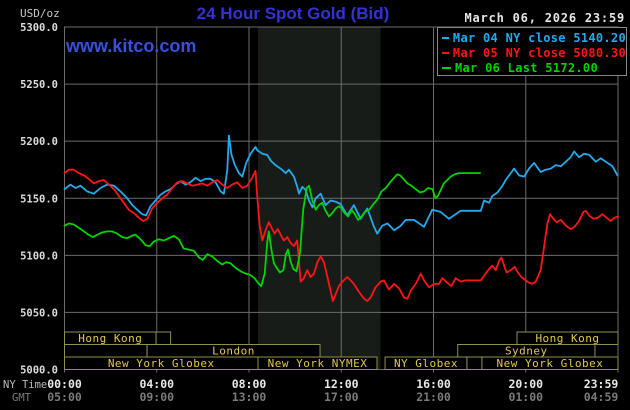 The width and height of the screenshot is (630, 410). What do you see at coordinates (156, 397) in the screenshot?
I see `x-axis-gmt-label: 09:00` at bounding box center [156, 397].